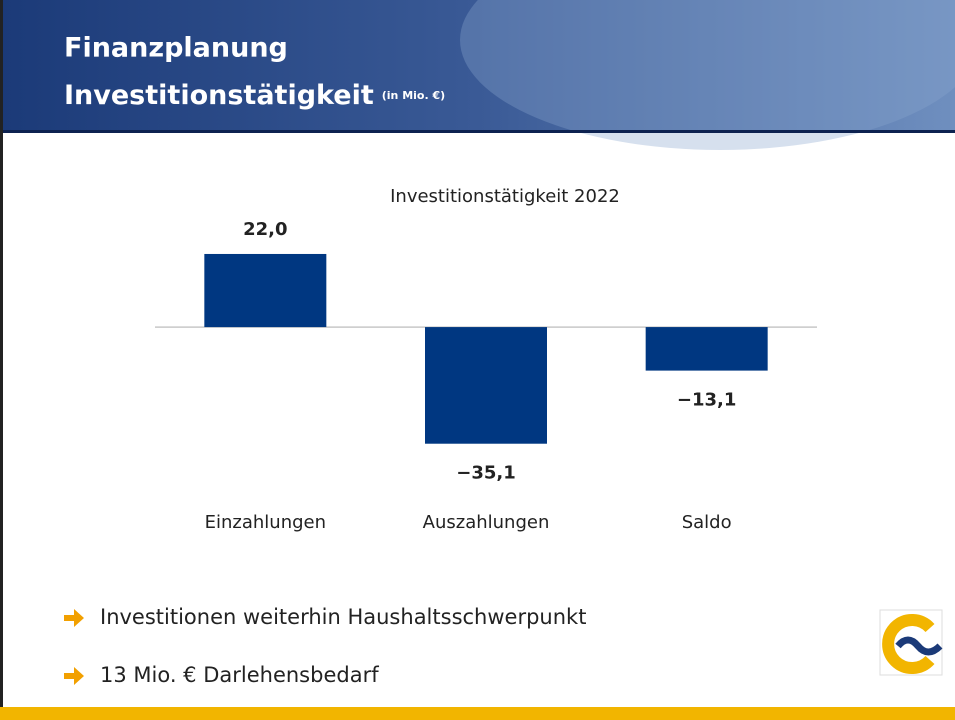 The height and width of the screenshot is (720, 955). Describe the element at coordinates (413, 95) in the screenshot. I see `header-unit: (in Mio. €)` at that location.